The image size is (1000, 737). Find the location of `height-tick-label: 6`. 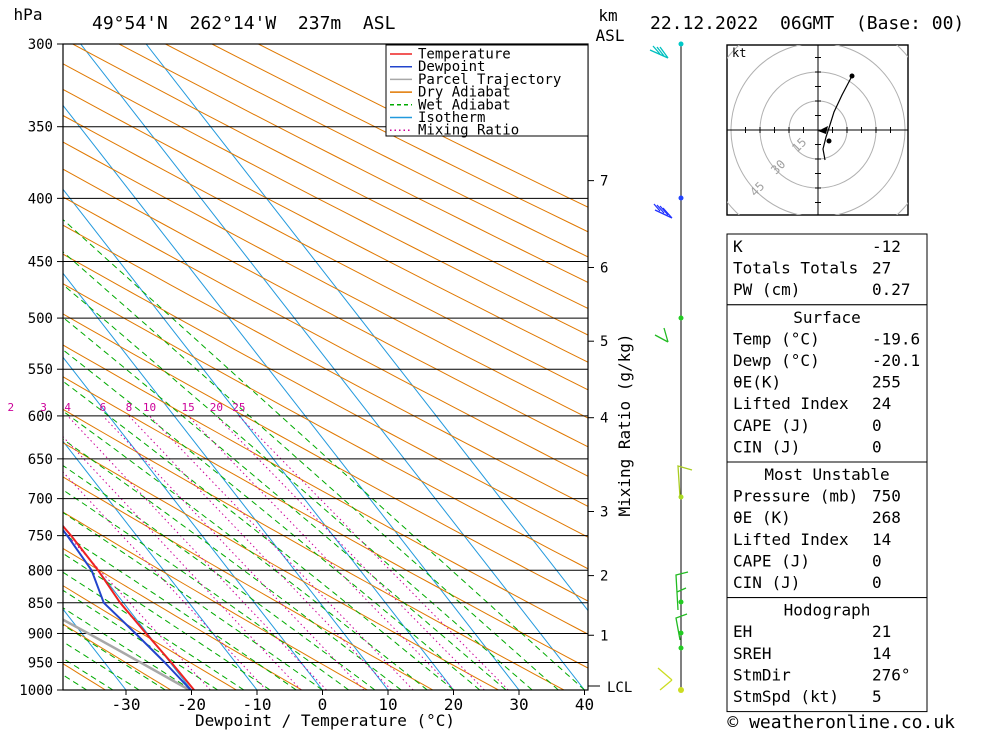

height-tick-label: 6 is located at coordinates (604, 268).